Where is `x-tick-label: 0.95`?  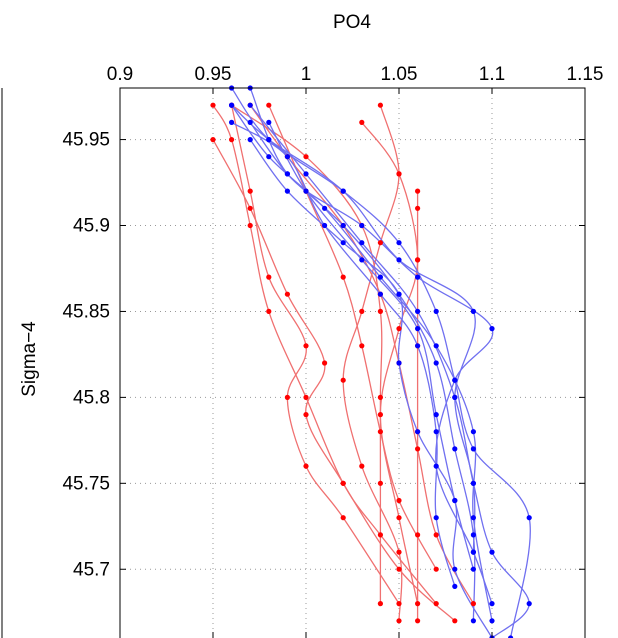 x-tick-label: 0.95 is located at coordinates (213, 74).